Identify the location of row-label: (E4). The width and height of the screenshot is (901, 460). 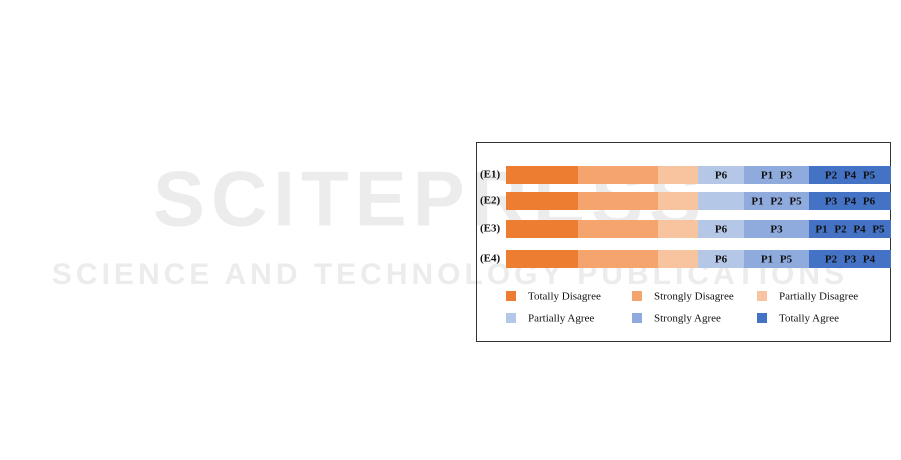
(490, 259).